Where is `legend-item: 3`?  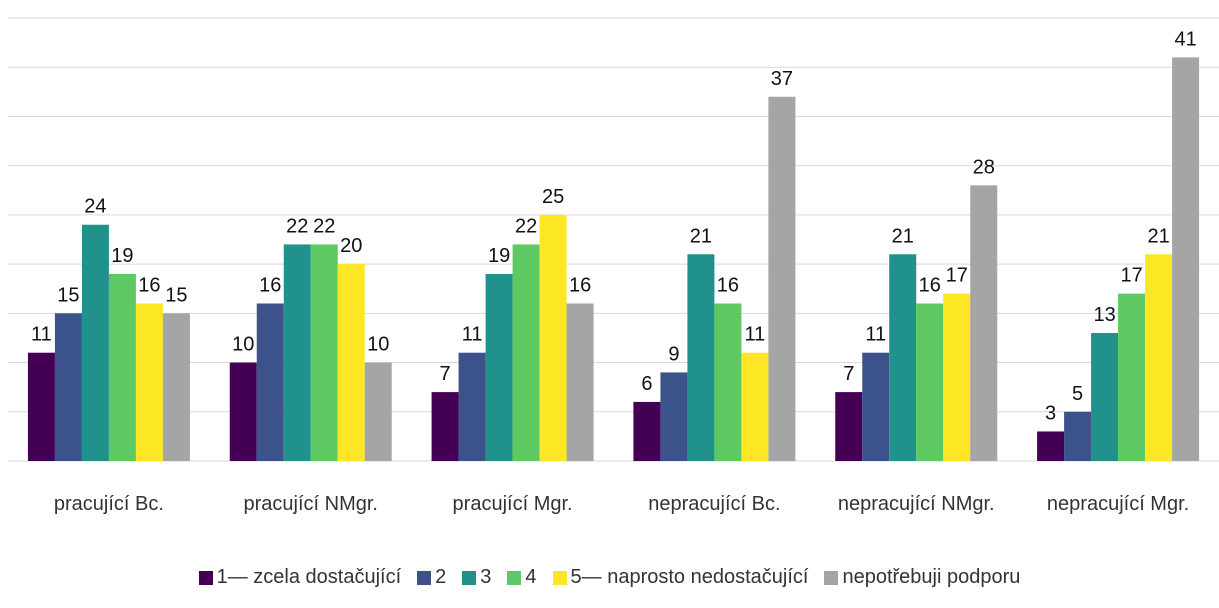 legend-item: 3 is located at coordinates (476, 577).